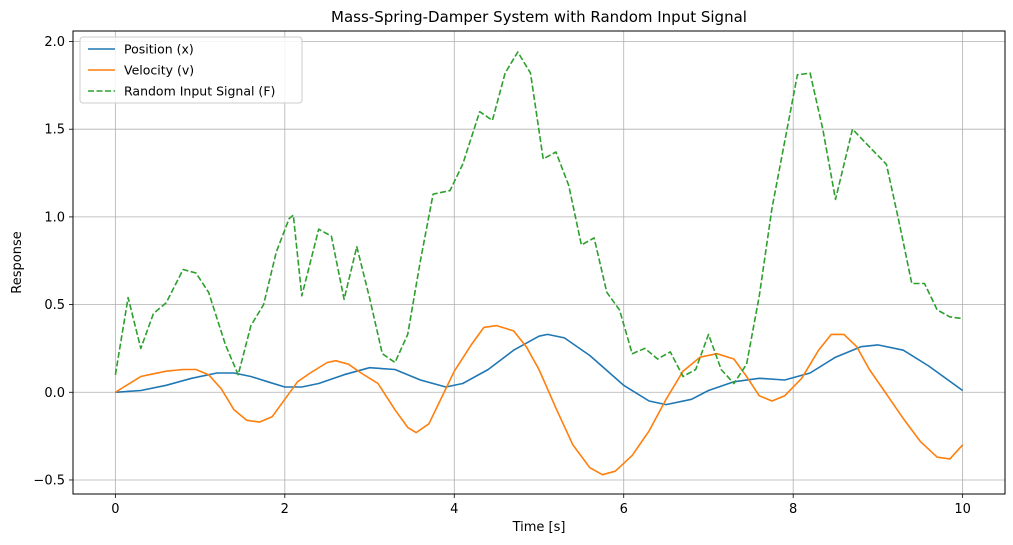 The height and width of the screenshot is (545, 1013). Describe the element at coordinates (454, 509) in the screenshot. I see `x-tick-label: 4` at that location.